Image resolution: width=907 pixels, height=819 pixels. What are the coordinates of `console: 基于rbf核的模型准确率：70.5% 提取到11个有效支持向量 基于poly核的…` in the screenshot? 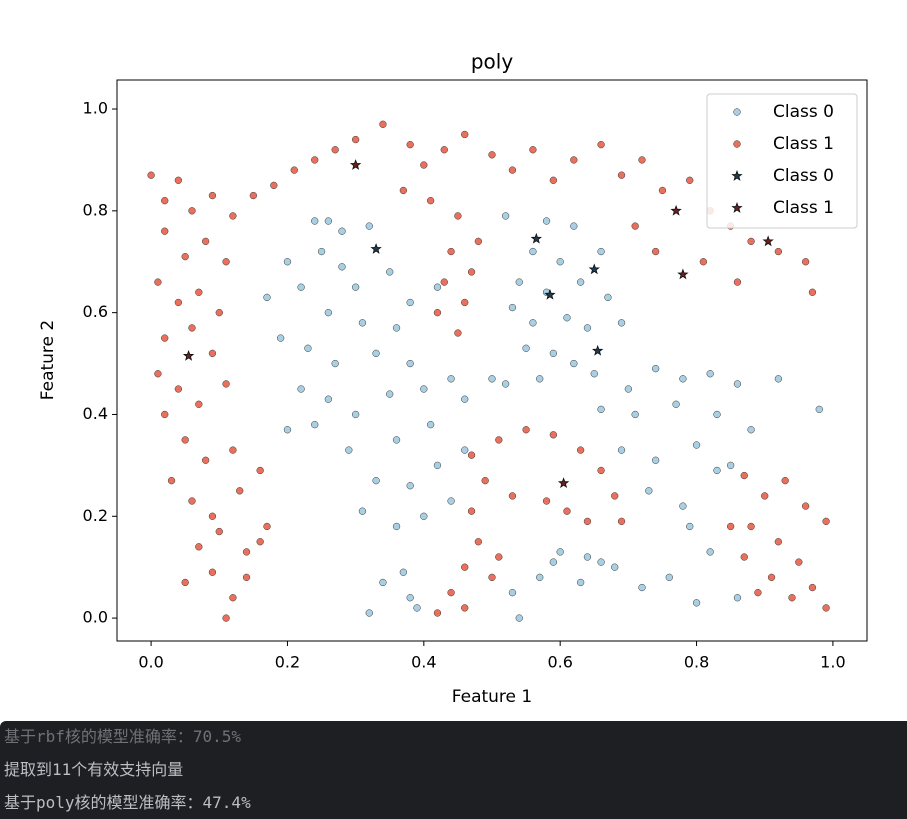 It's located at (453, 770).